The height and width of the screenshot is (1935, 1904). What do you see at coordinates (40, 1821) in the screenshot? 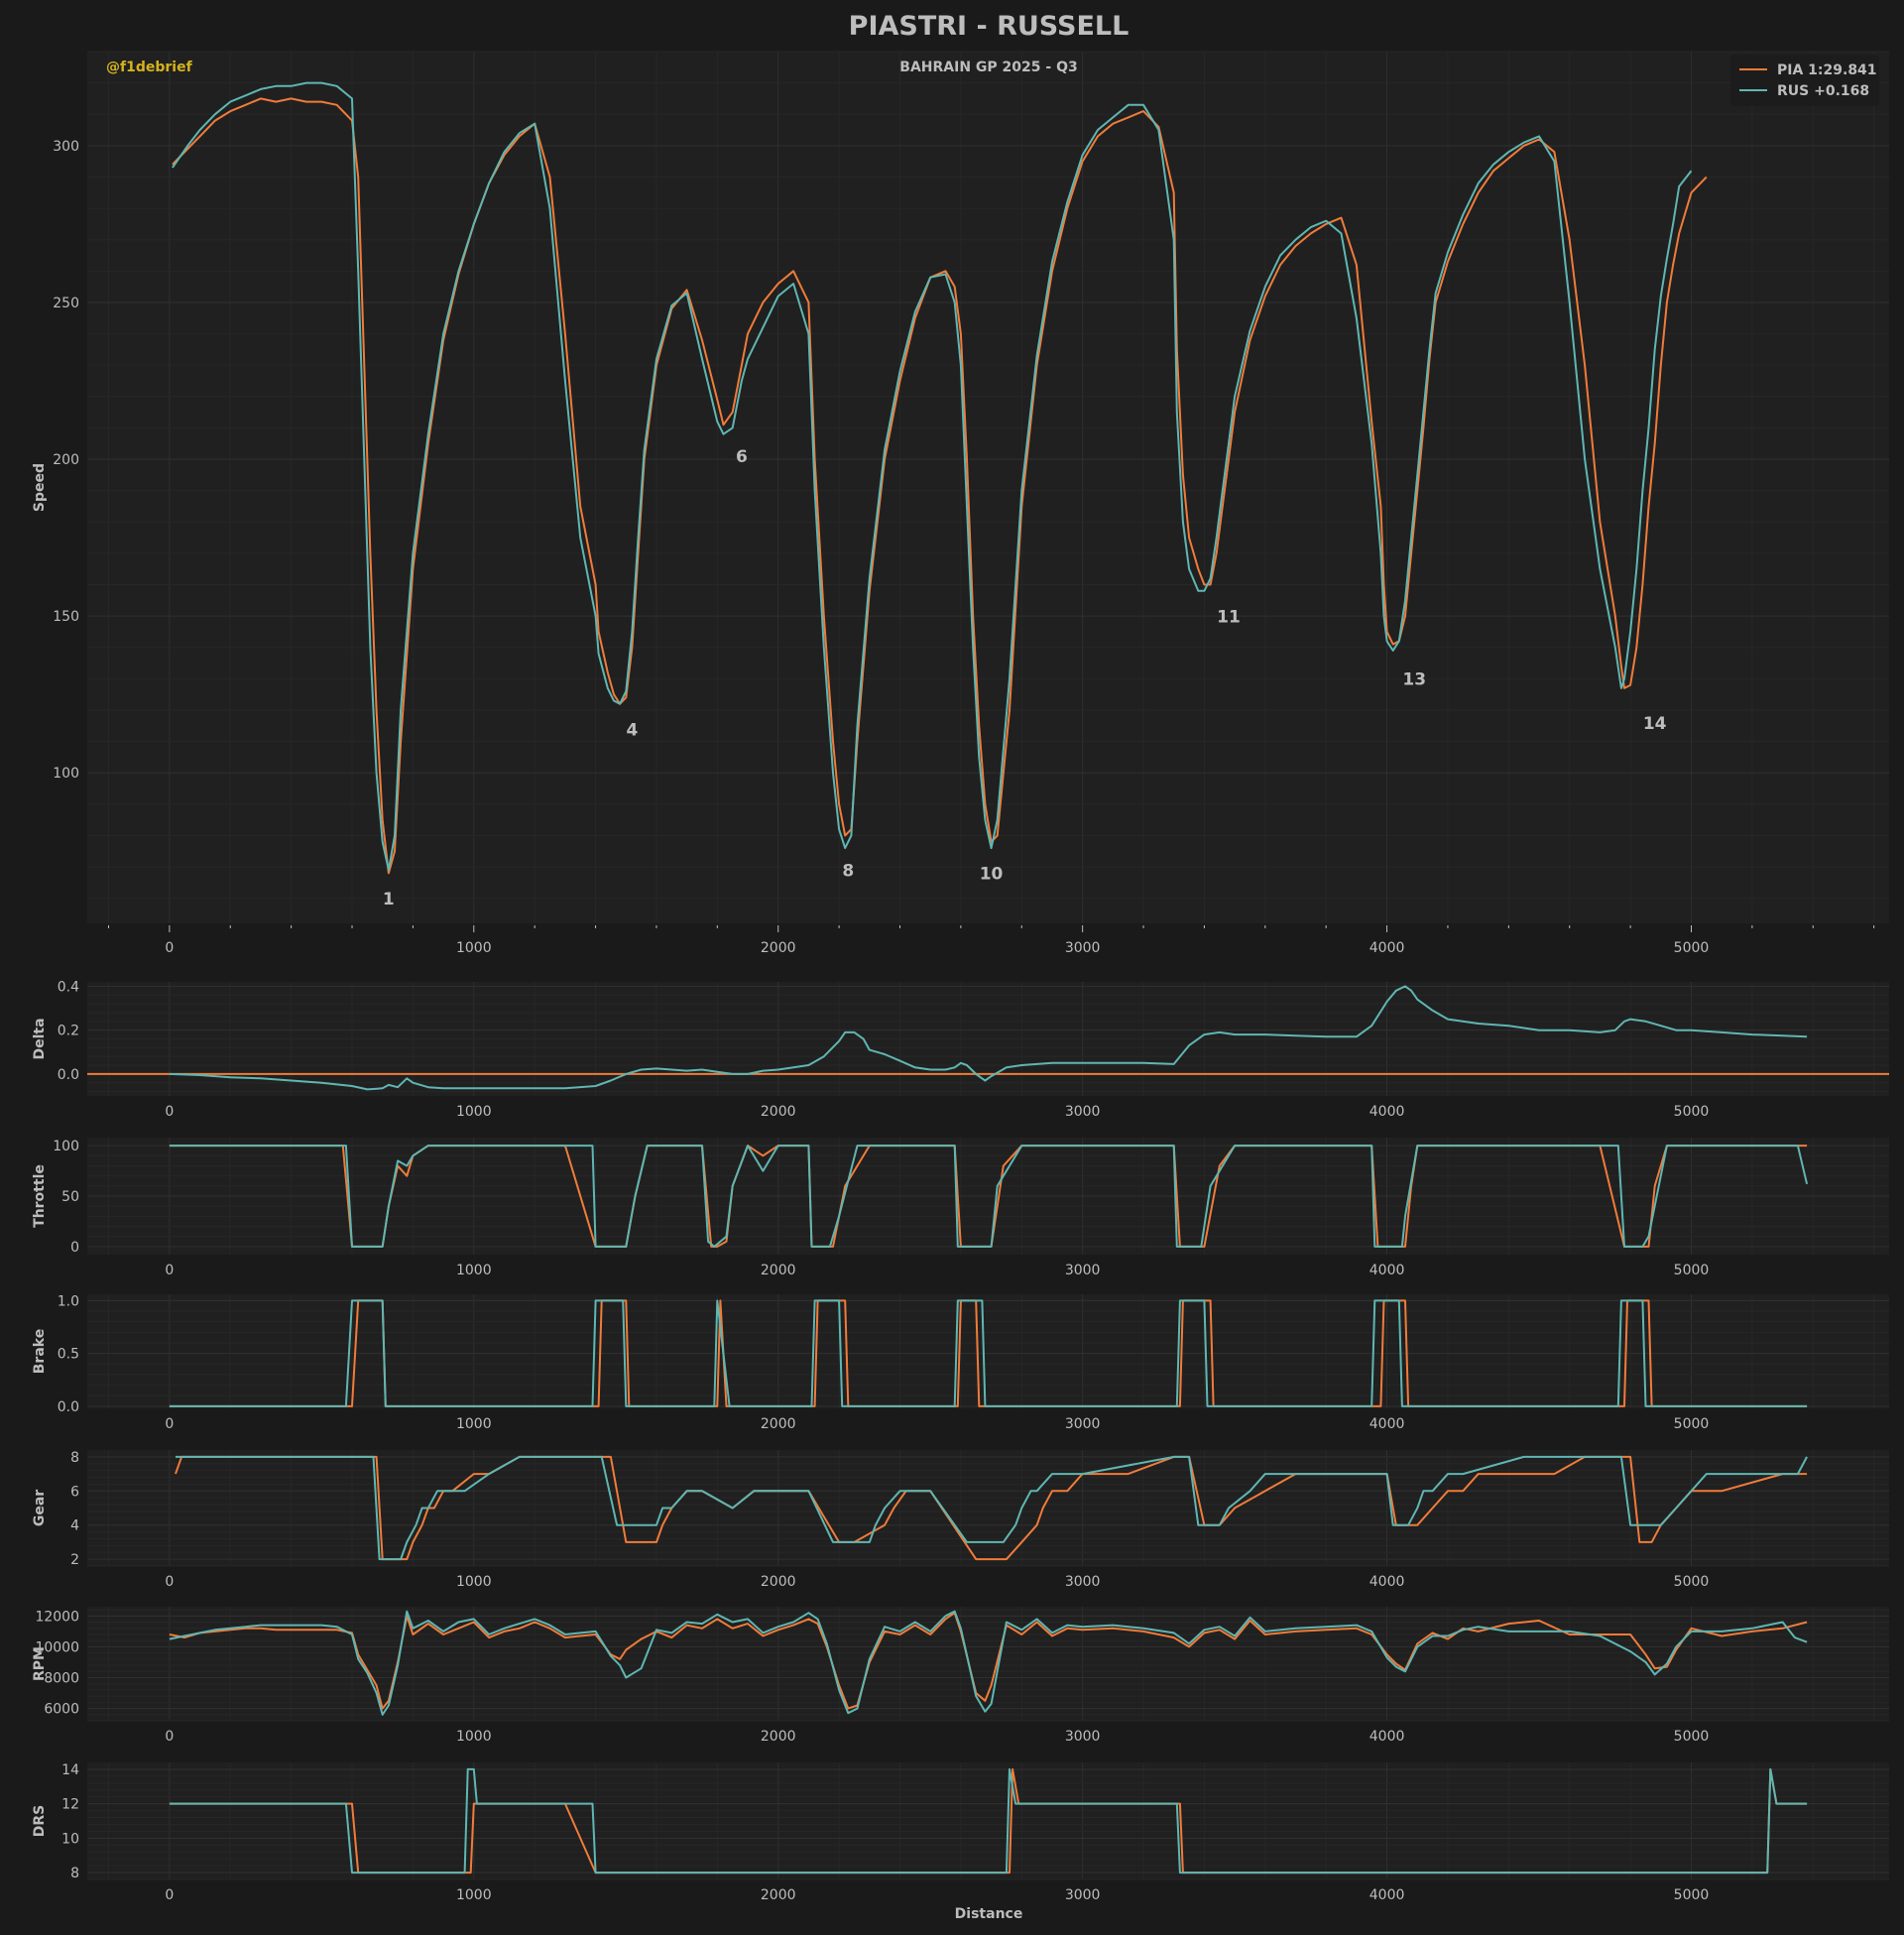
I see `drs-y-axis-title: DRS` at bounding box center [40, 1821].